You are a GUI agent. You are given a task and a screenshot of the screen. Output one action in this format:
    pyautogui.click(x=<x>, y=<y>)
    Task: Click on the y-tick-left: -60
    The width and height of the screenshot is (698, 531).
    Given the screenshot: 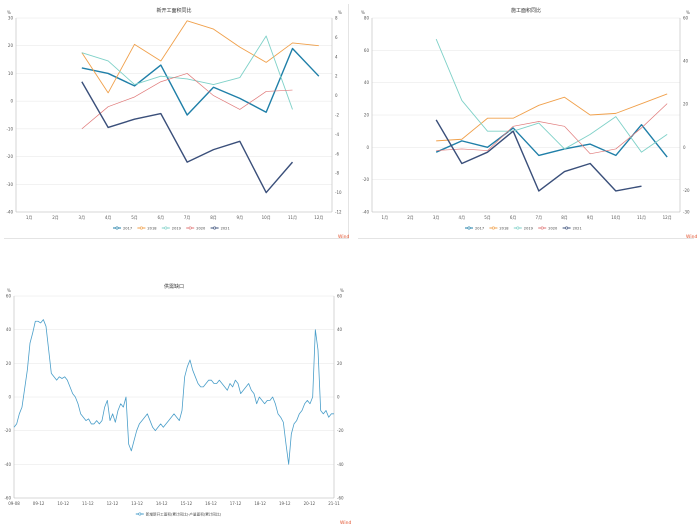 What is the action you would take?
    pyautogui.click(x=7, y=498)
    